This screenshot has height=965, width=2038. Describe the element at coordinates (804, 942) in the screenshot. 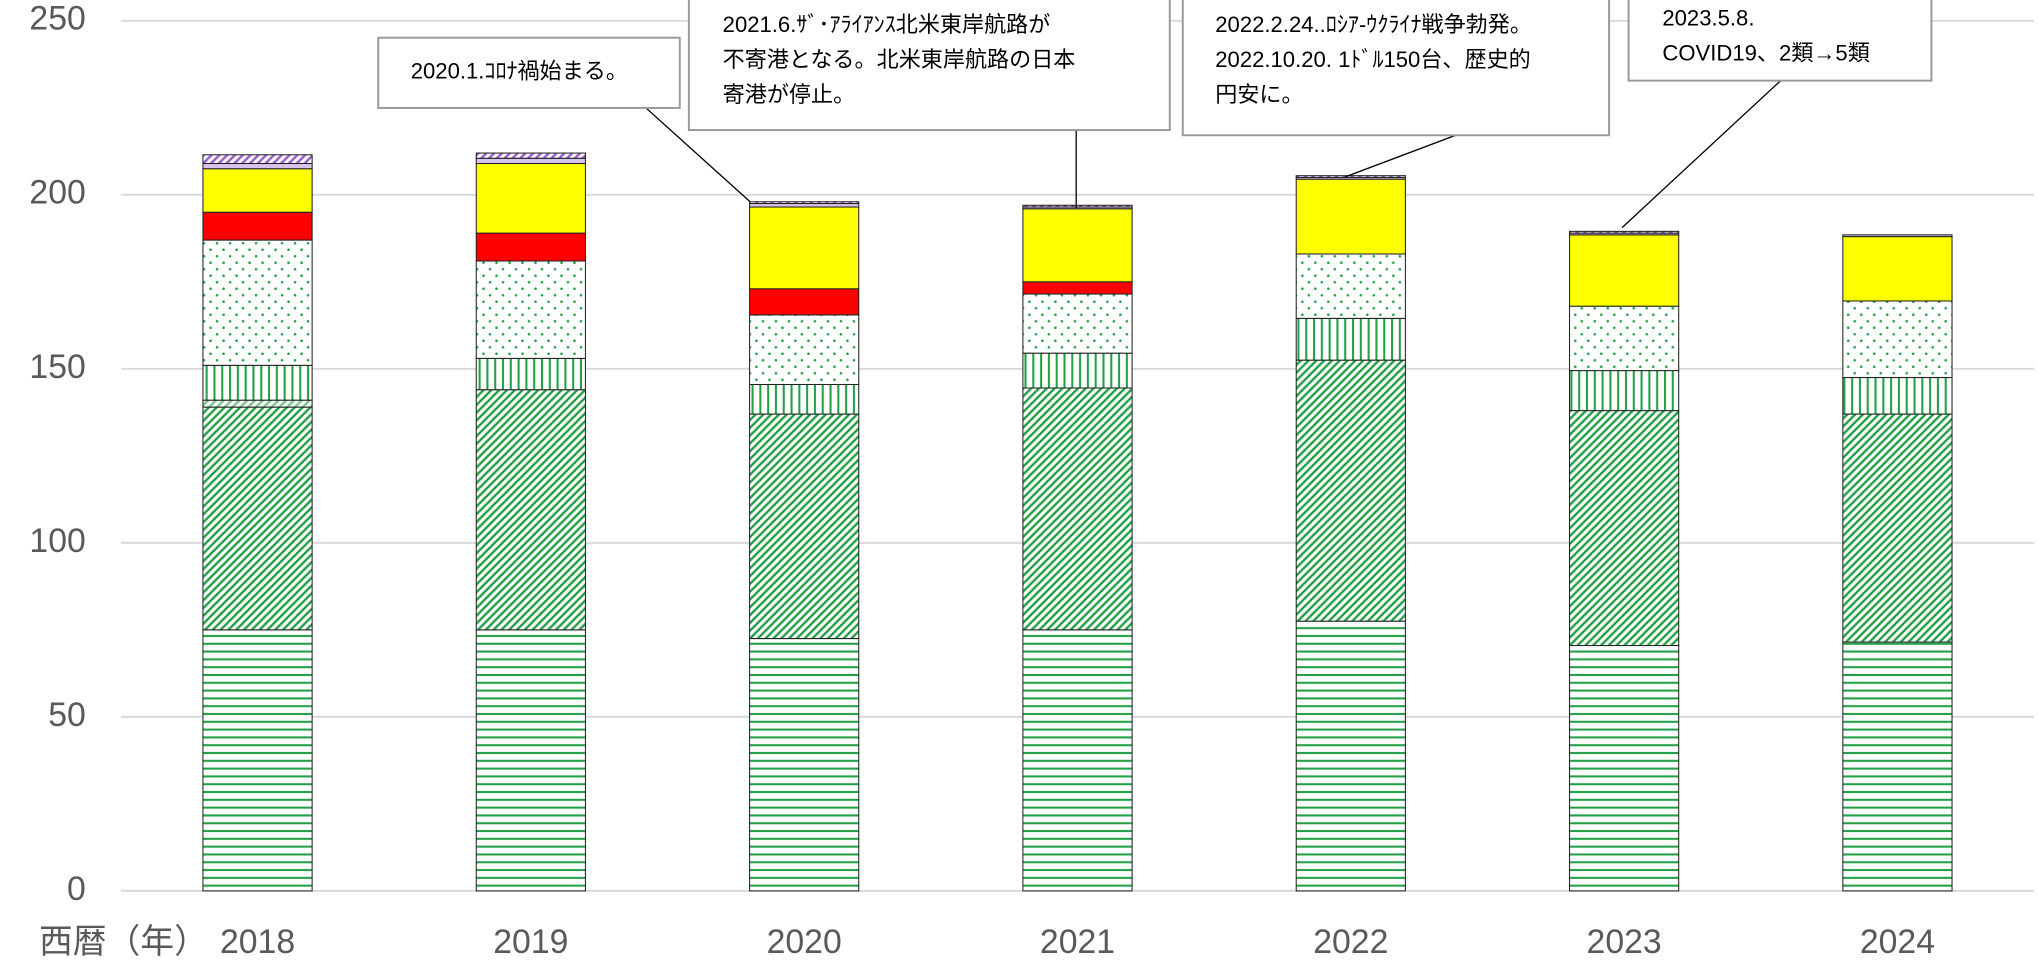

I see `x-tick-label: 2020` at that location.